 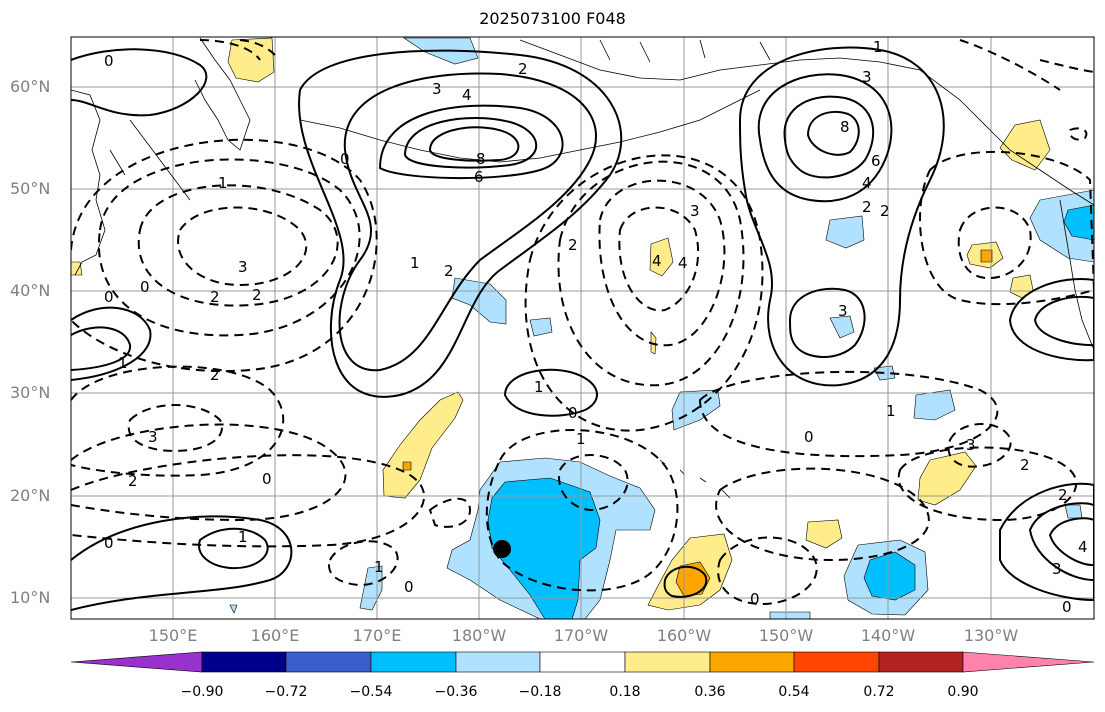 What do you see at coordinates (1076, 275) in the screenshot?
I see `north-america-coast` at bounding box center [1076, 275].